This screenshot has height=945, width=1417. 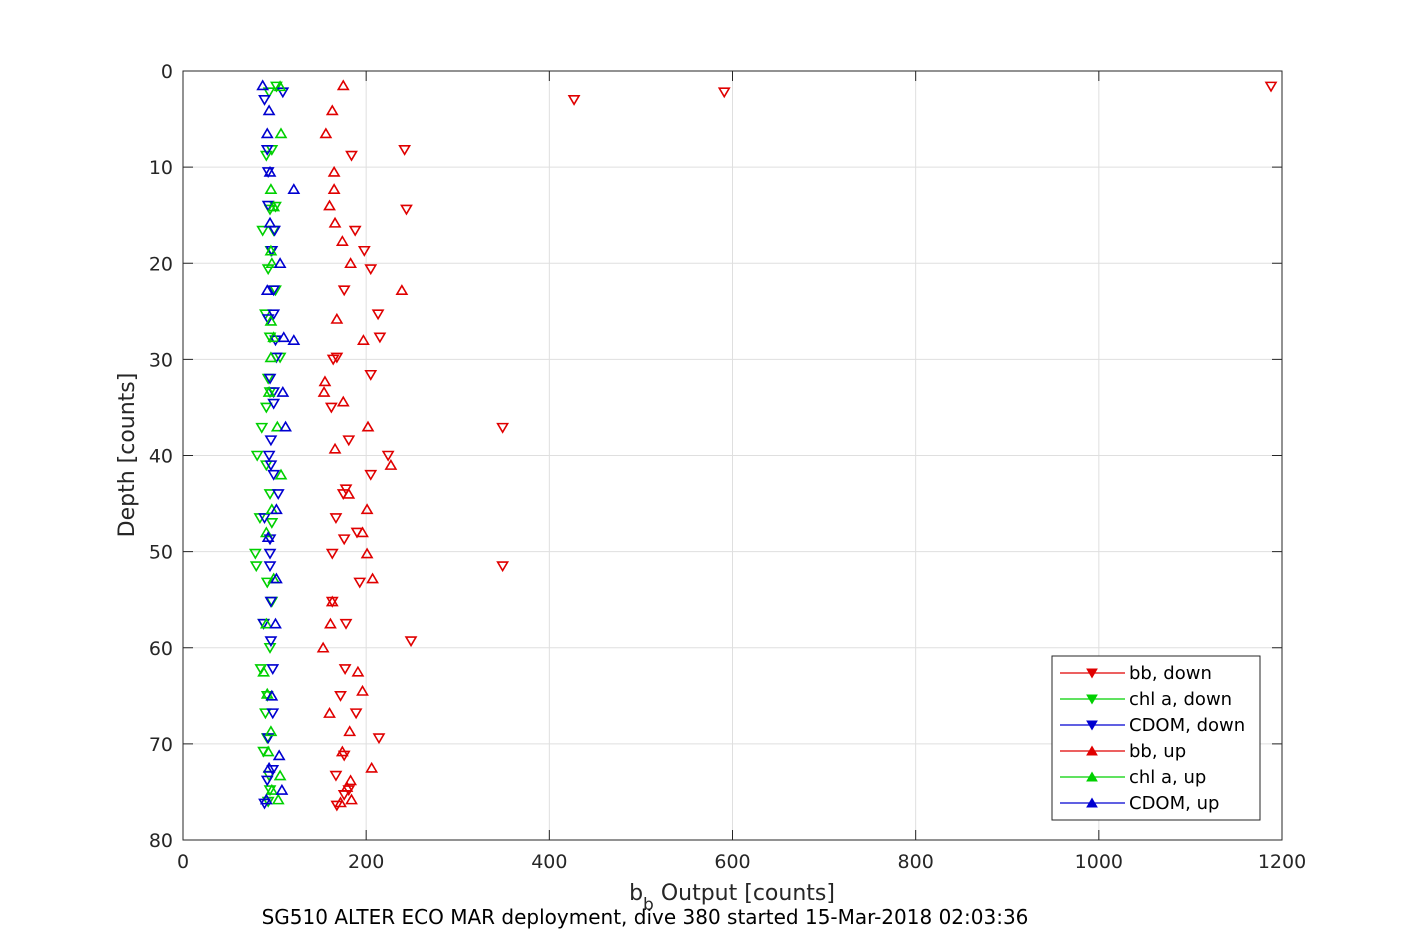 What do you see at coordinates (1157, 751) in the screenshot?
I see `legend-label: bb, up` at bounding box center [1157, 751].